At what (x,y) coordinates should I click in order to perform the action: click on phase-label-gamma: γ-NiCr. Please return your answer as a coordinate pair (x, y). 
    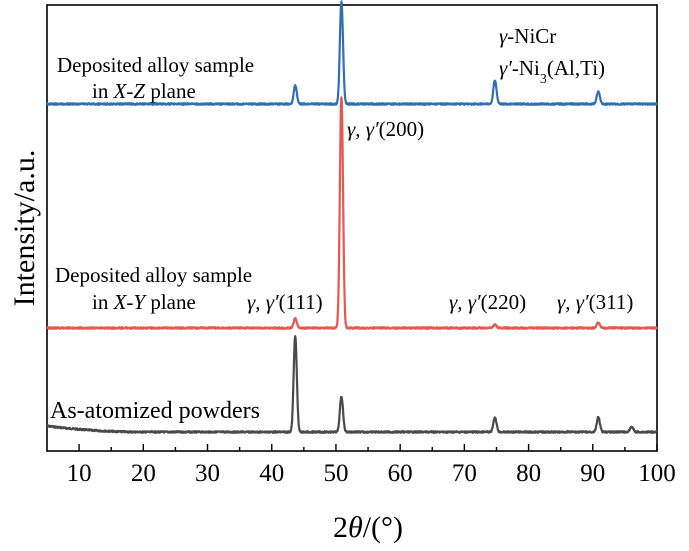
    Looking at the image, I should click on (527, 36).